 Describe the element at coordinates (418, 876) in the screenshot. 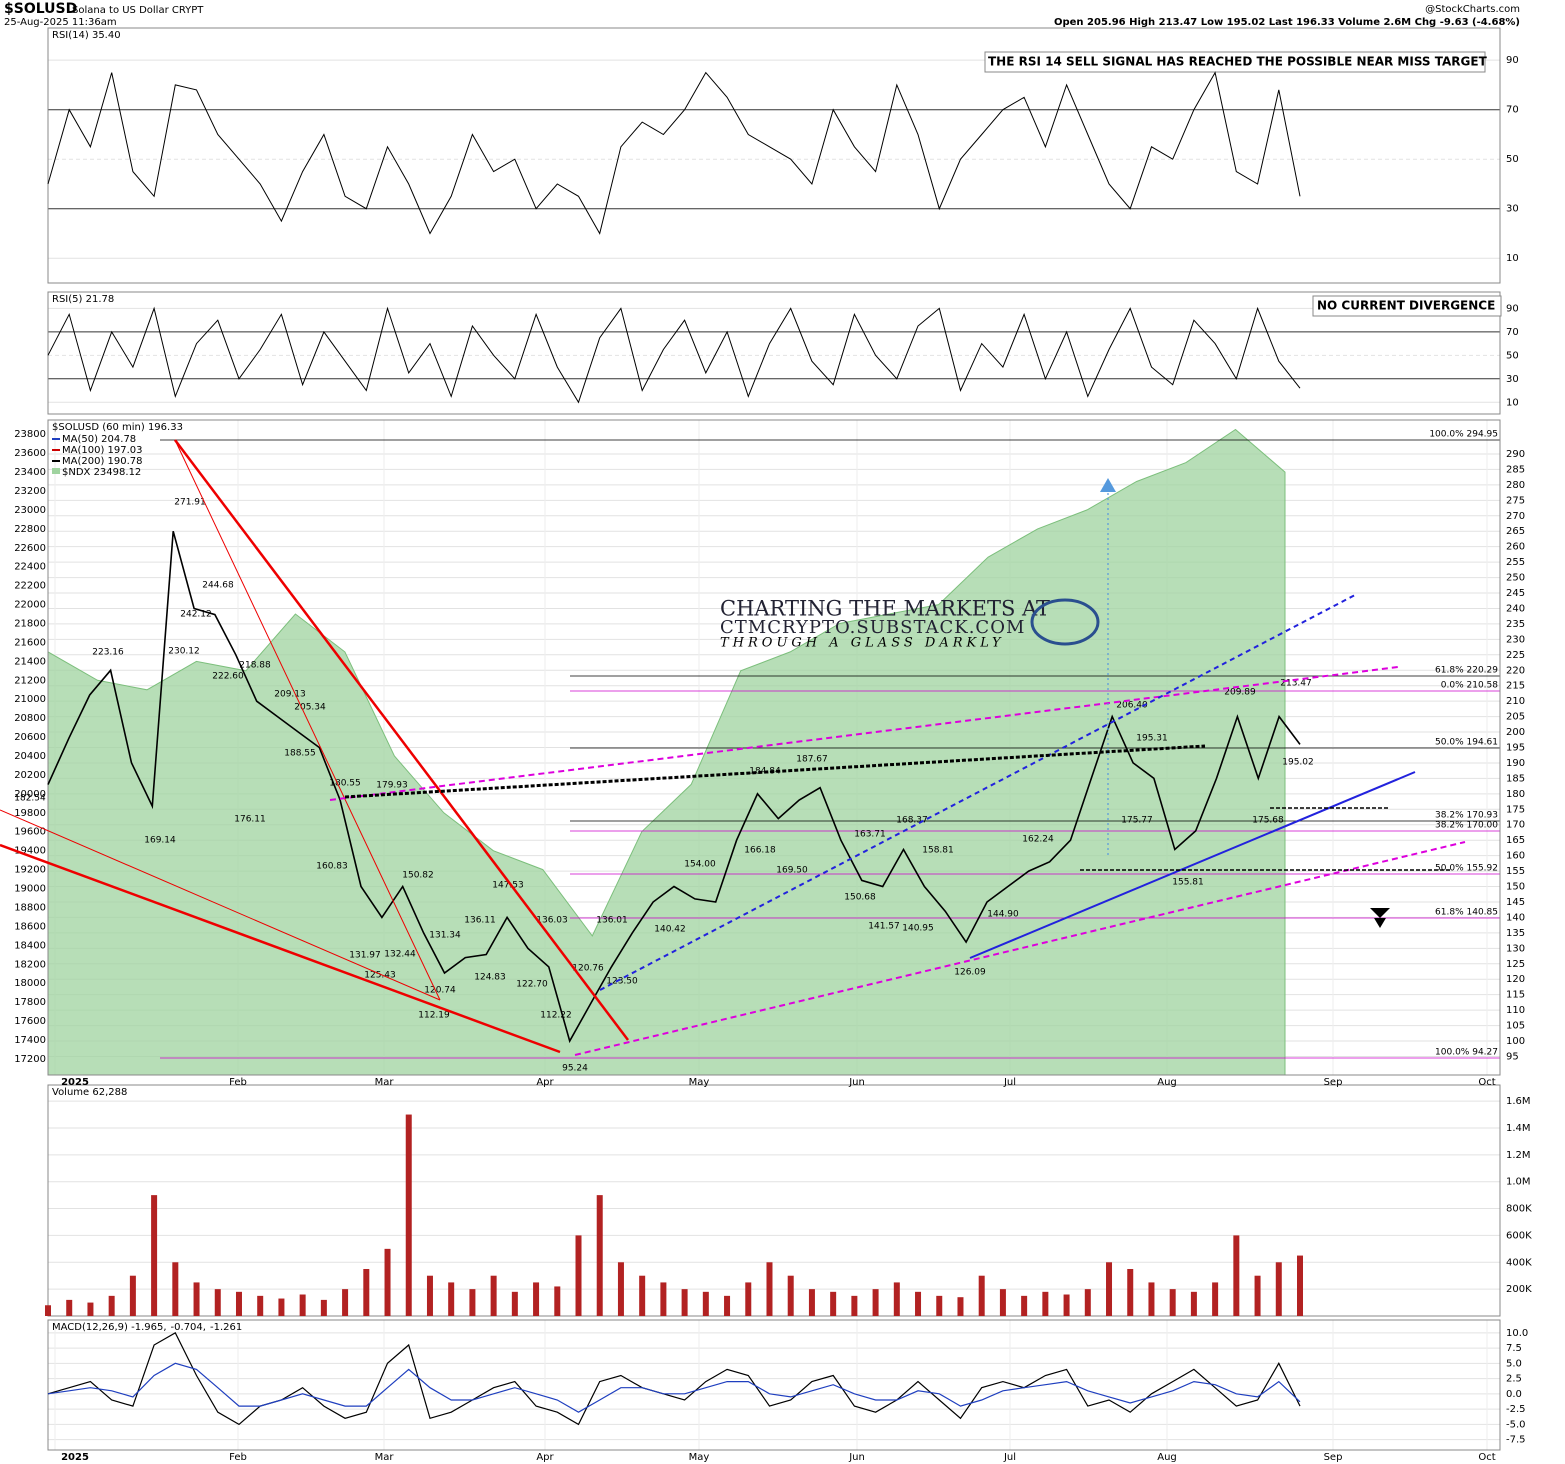

I see `price-label: 150.82` at that location.